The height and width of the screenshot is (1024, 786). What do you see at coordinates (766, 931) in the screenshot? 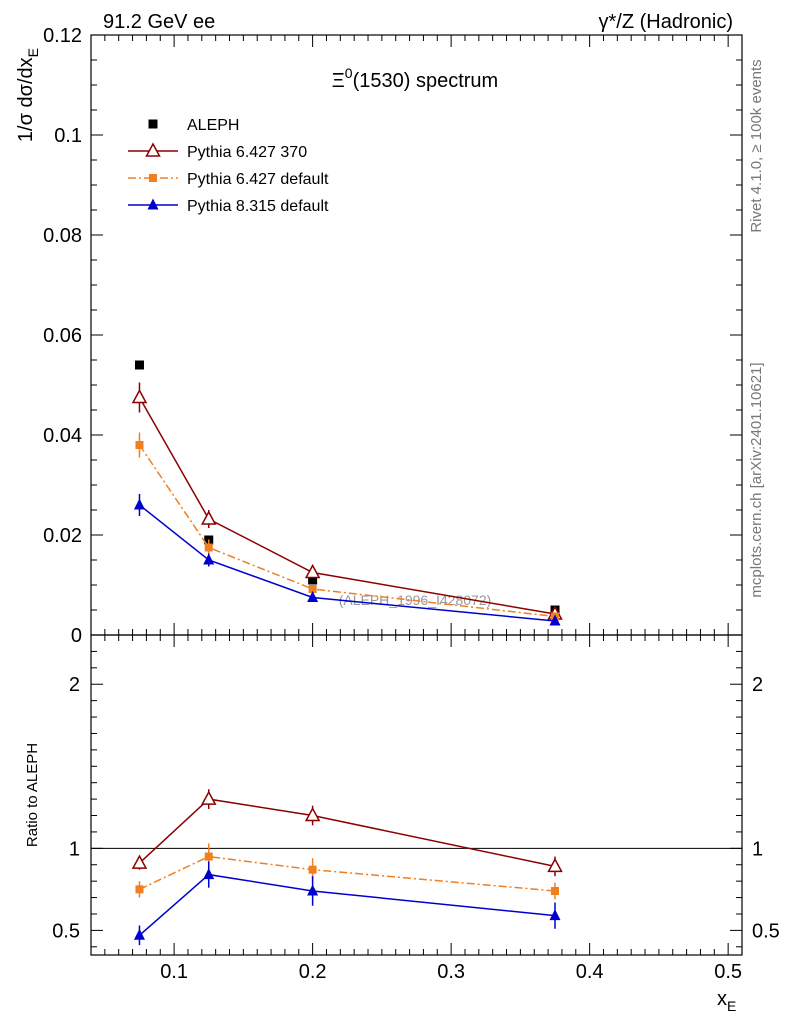
I see `y-ratio-tick-label-right: 0.5` at bounding box center [766, 931].